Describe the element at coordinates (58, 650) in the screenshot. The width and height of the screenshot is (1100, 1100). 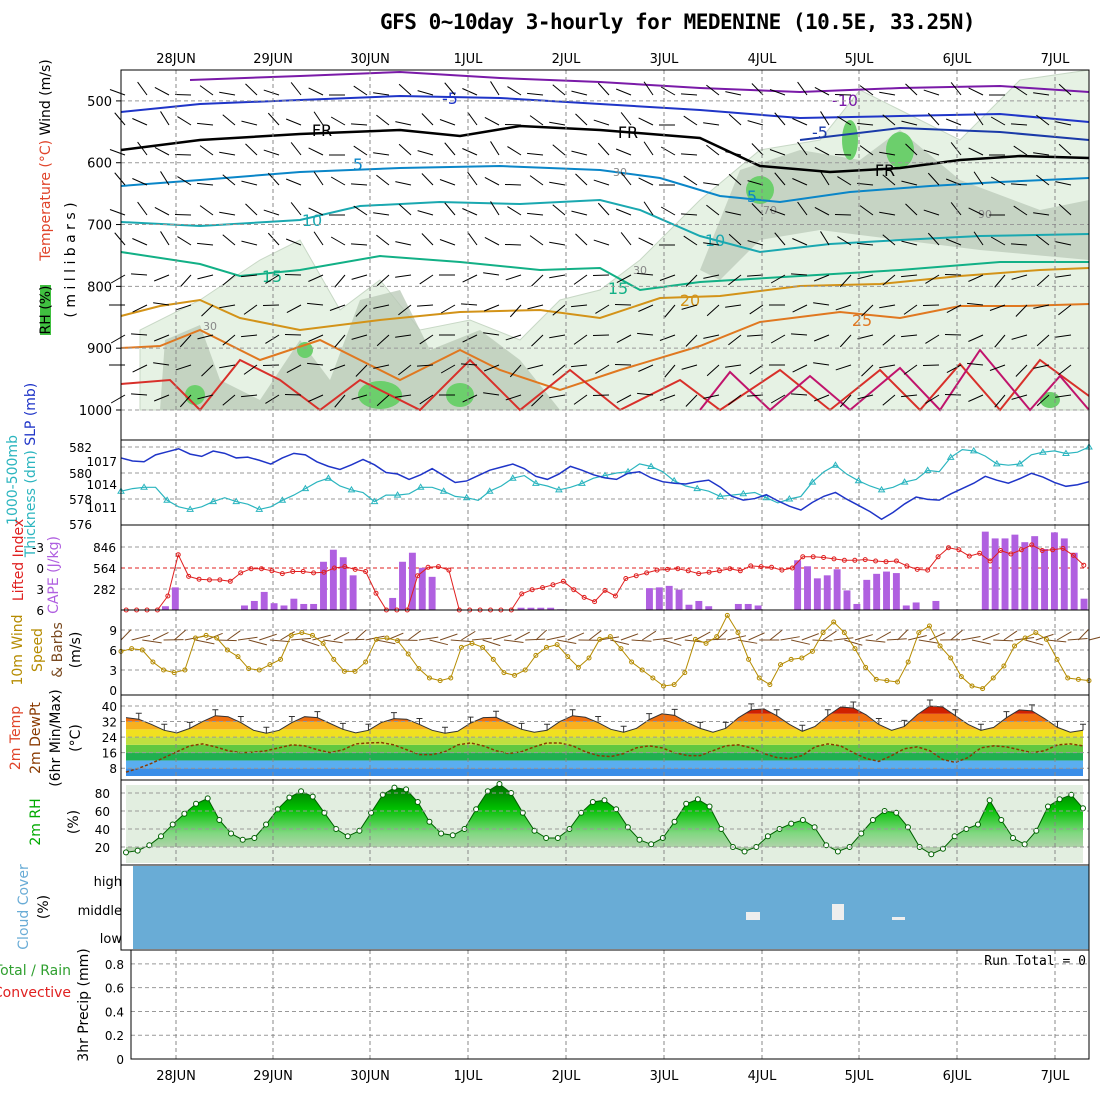
I see `axis-label-wind-c: & Barbs` at that location.